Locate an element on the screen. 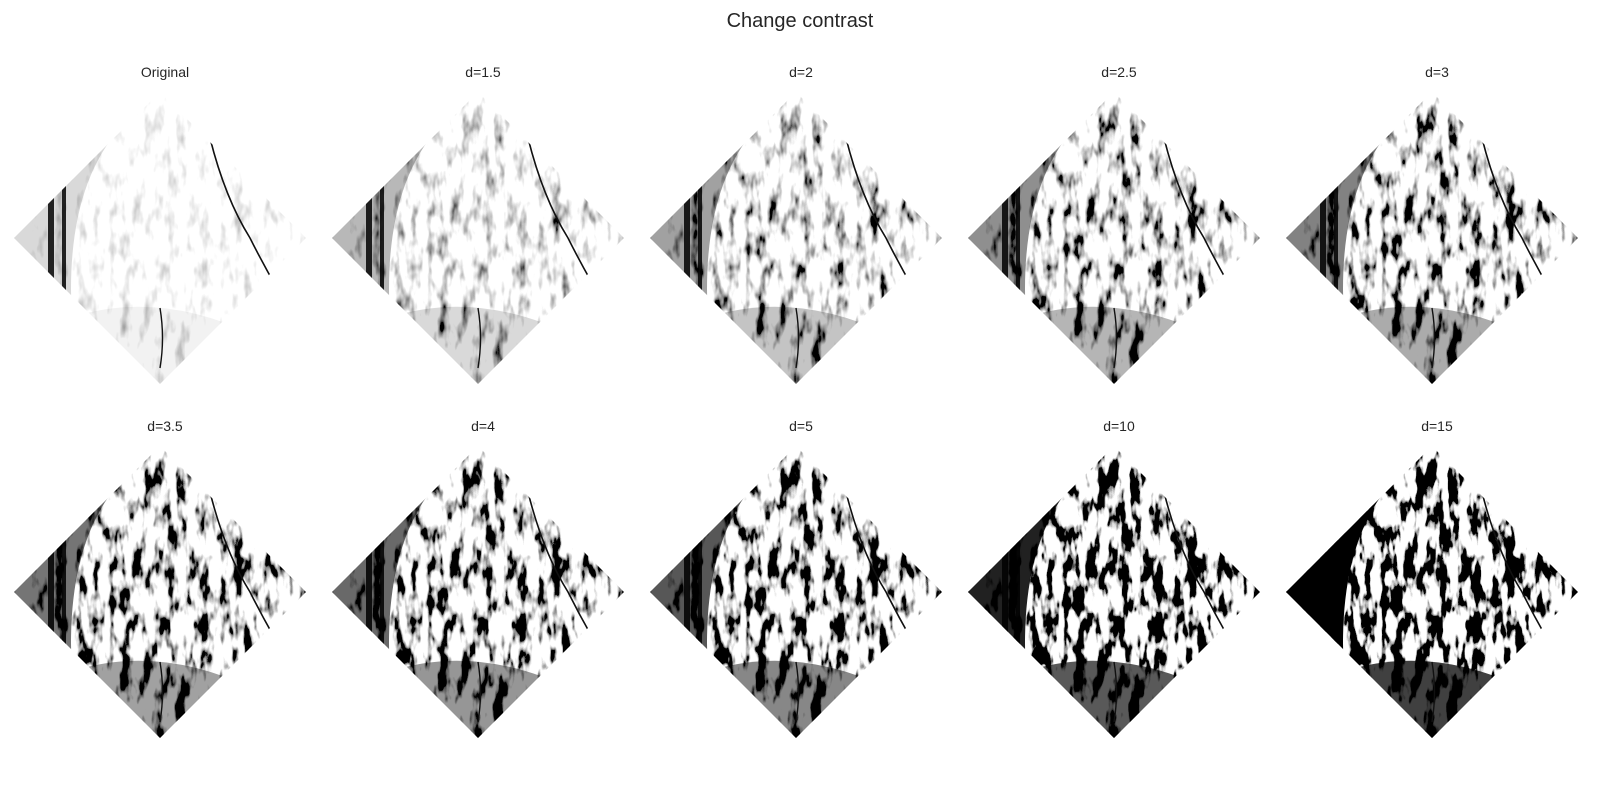 The width and height of the screenshot is (1600, 800). image-panel: d=10 is located at coordinates (1119, 588).